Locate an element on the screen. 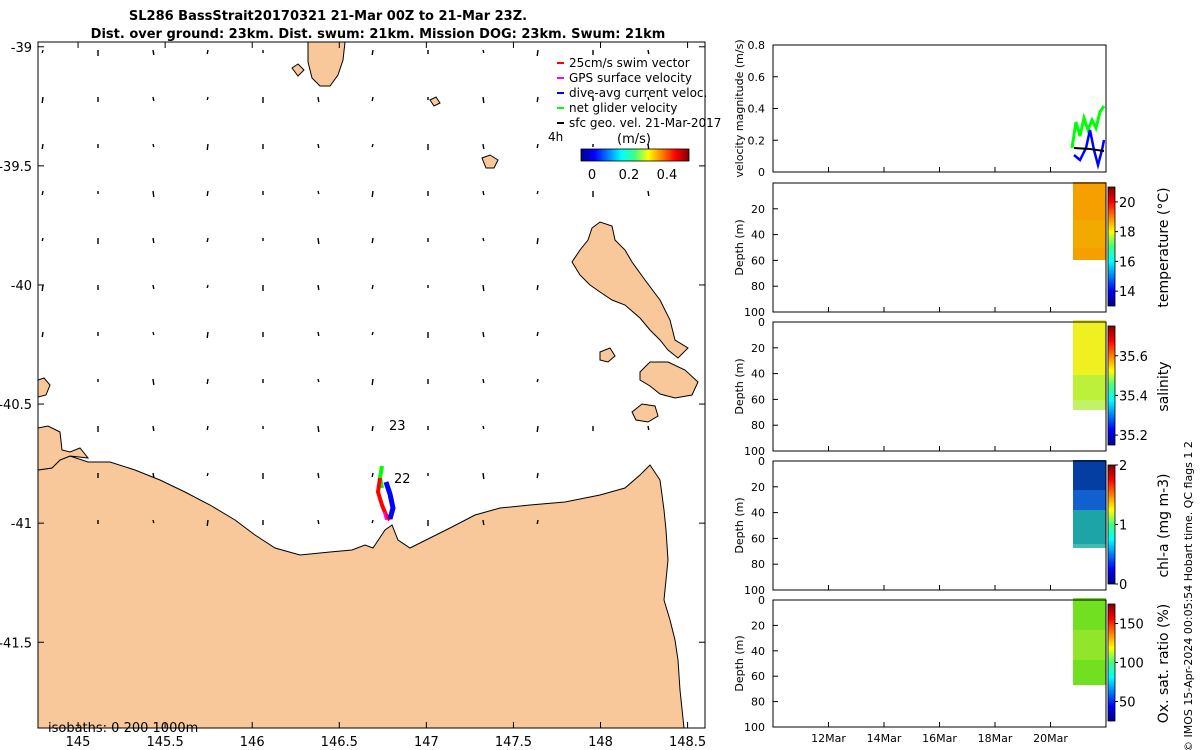 The image size is (1200, 750). panel-ytick-label: 0.8 is located at coordinates (757, 45).